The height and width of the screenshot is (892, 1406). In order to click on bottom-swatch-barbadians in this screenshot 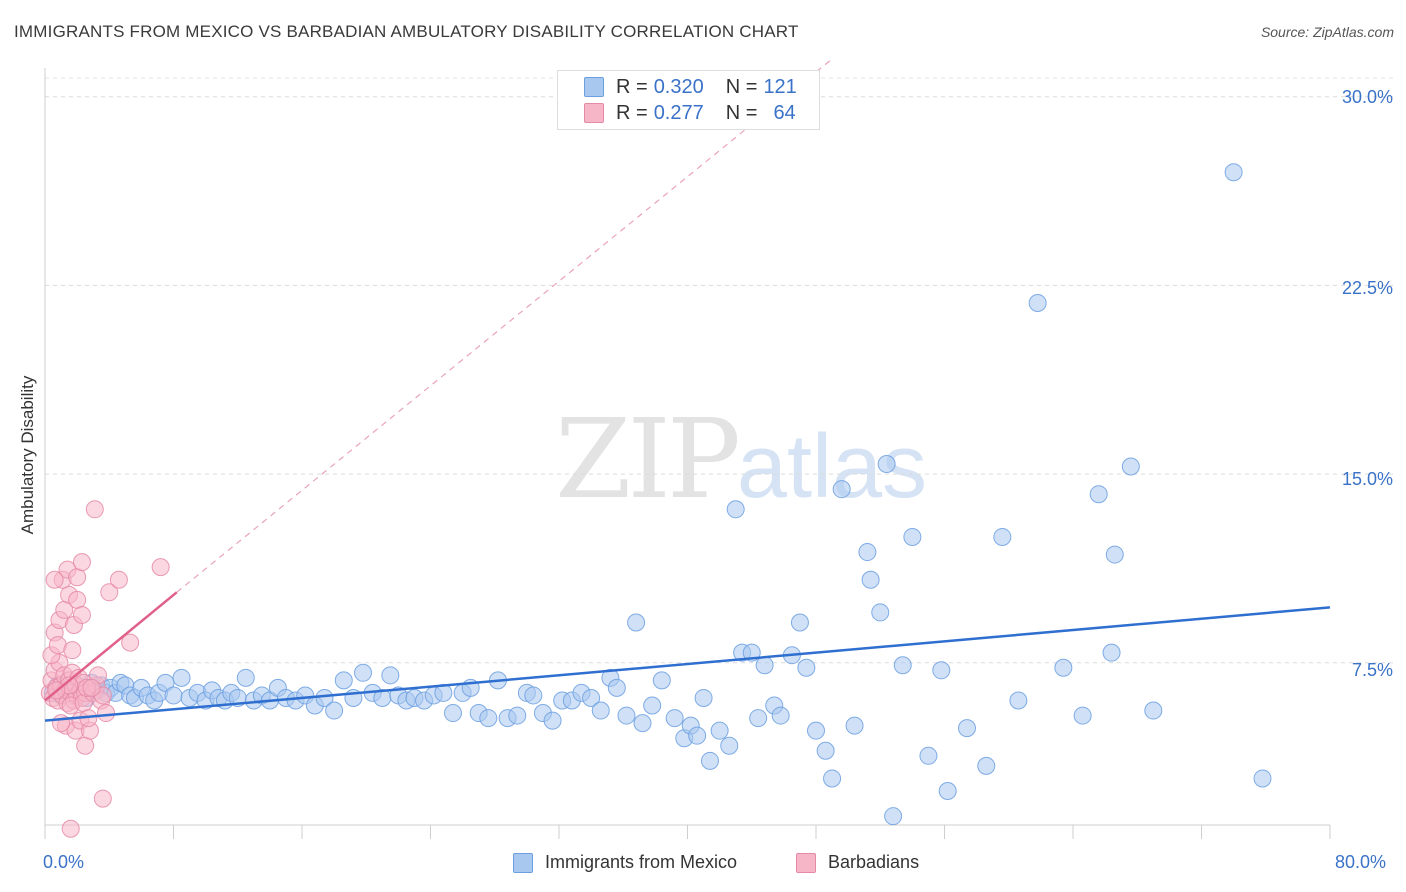, I will do `click(806, 862)`.